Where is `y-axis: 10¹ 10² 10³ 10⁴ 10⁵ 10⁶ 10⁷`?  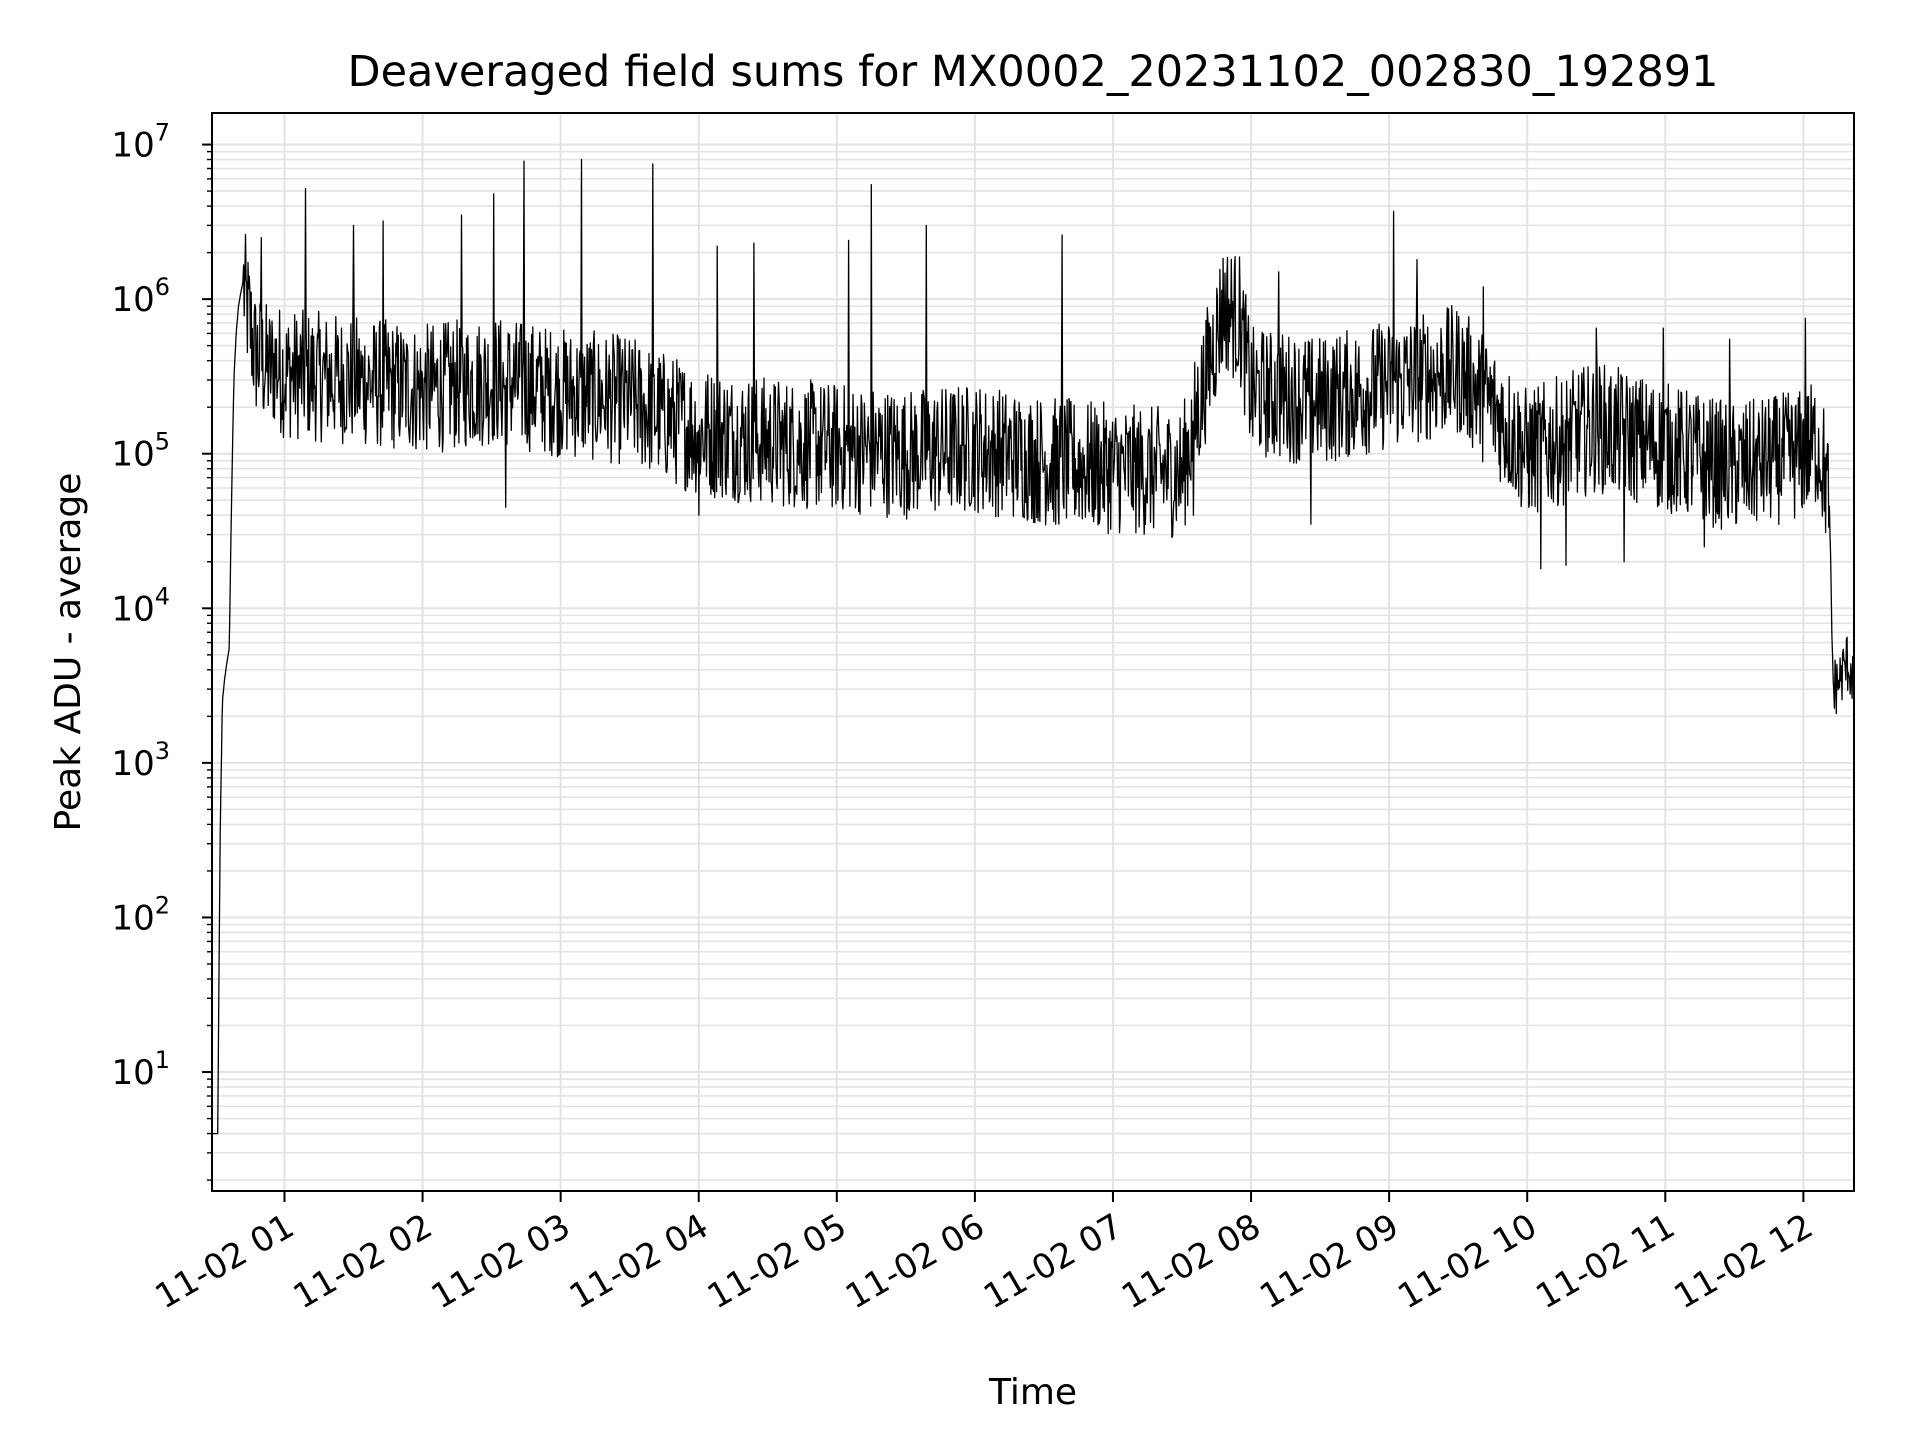
y-axis: 10¹ 10² 10³ 10⁴ 10⁵ 10⁶ 10⁷ is located at coordinates (161, 650).